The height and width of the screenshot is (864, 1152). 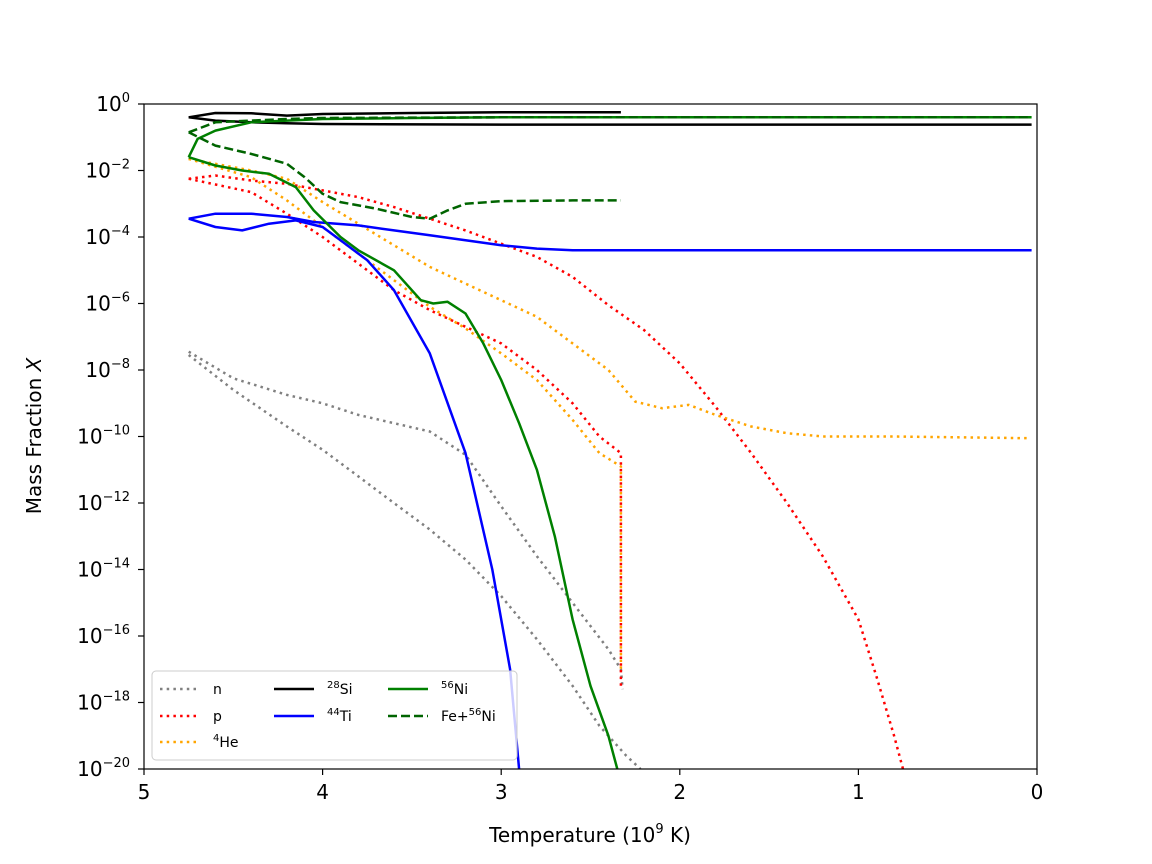 What do you see at coordinates (103, 569) in the screenshot?
I see `y-tick-label--14: 10⁻¹⁴` at bounding box center [103, 569].